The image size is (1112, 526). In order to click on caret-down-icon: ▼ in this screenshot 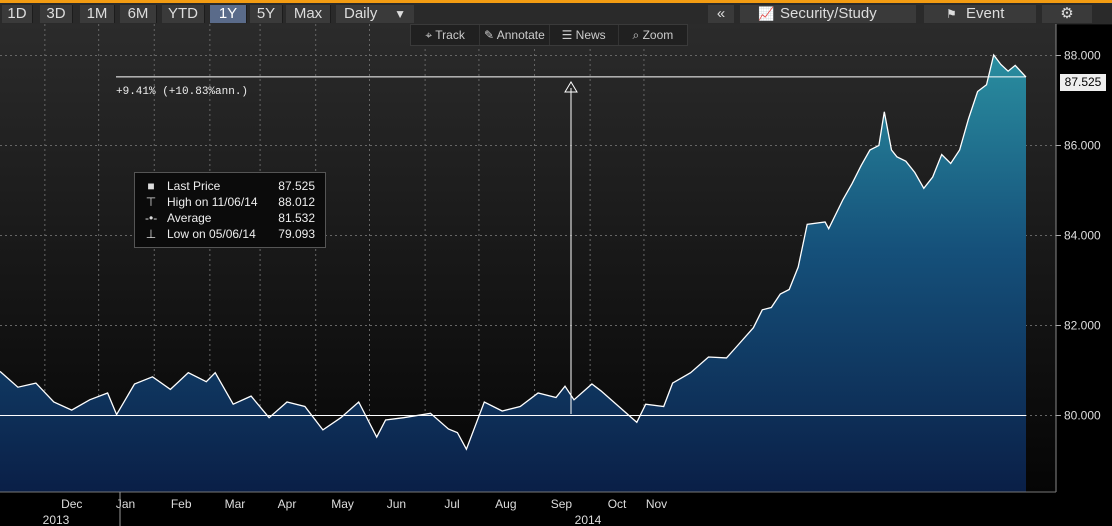, I will do `click(400, 14)`.